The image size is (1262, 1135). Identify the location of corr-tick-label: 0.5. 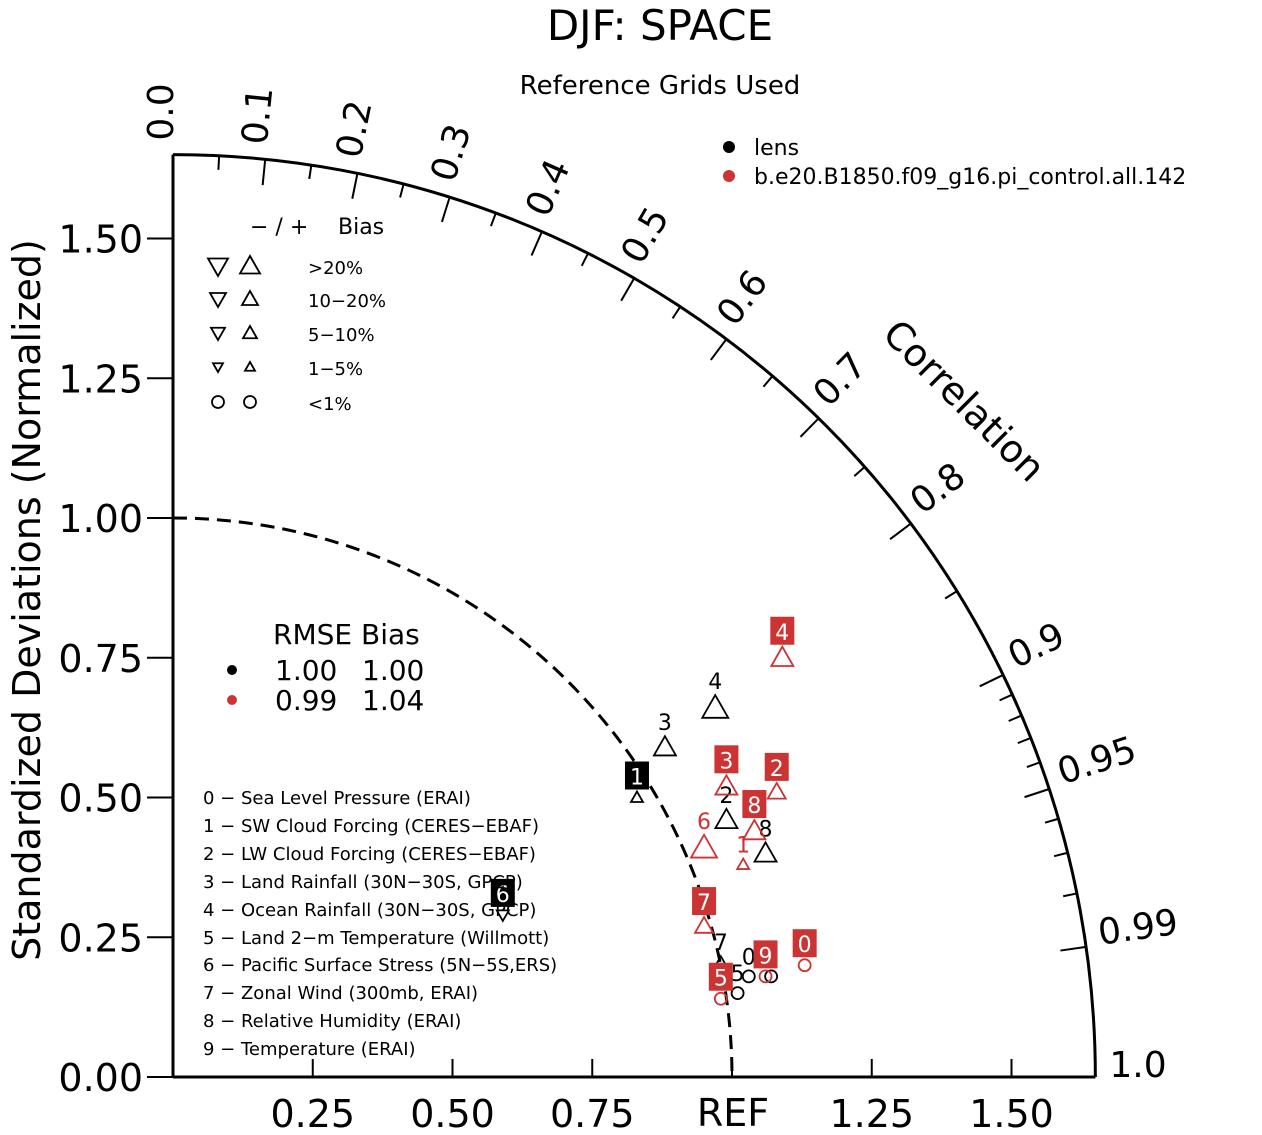
(645, 236).